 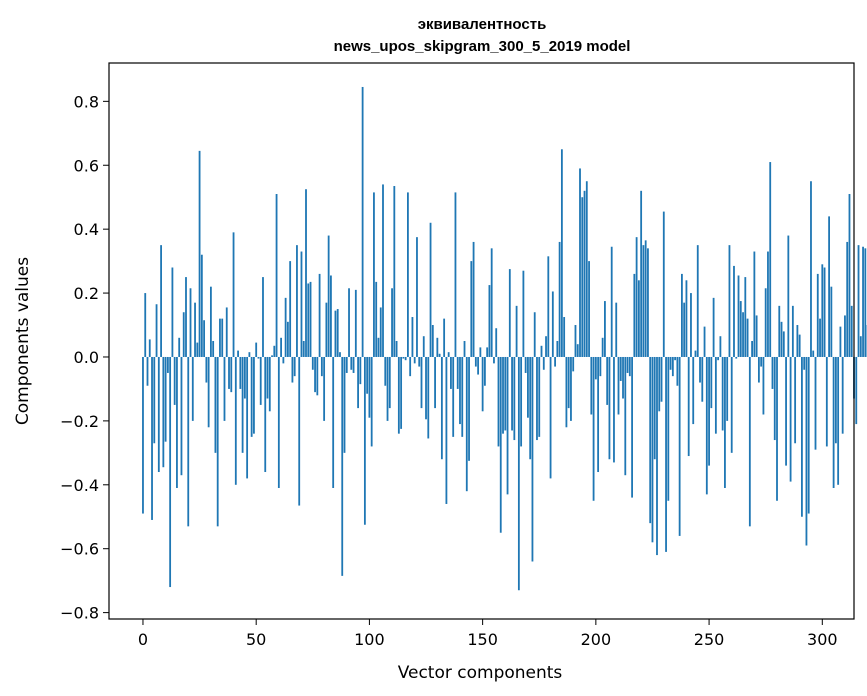 What do you see at coordinates (256, 639) in the screenshot?
I see `x-tick-label: 50` at bounding box center [256, 639].